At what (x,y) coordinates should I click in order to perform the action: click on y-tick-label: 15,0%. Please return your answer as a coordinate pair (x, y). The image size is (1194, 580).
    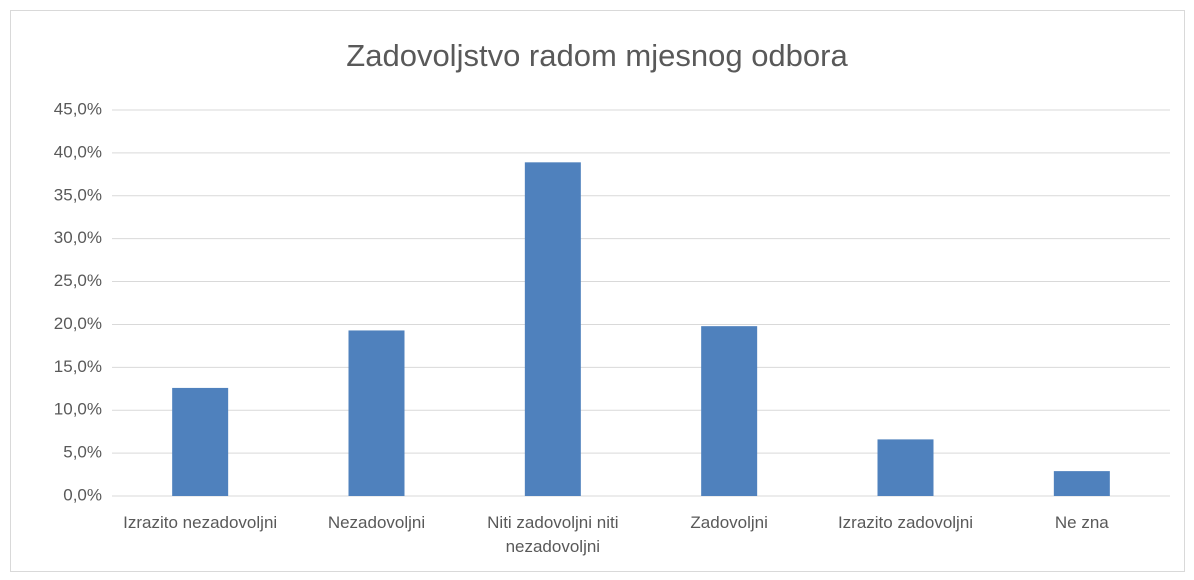
    Looking at the image, I should click on (78, 366).